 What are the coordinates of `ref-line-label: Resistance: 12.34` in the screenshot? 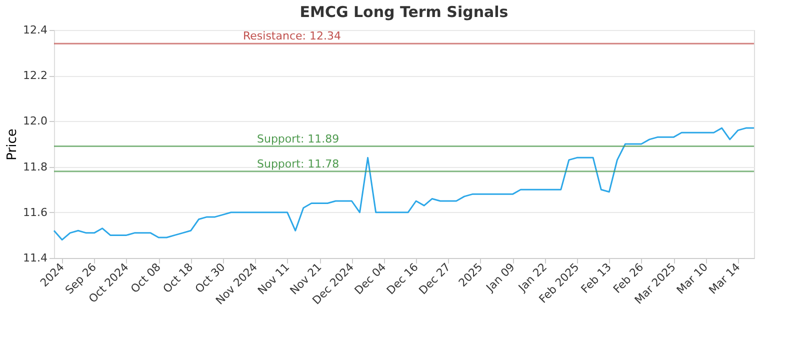 It's located at (292, 36).